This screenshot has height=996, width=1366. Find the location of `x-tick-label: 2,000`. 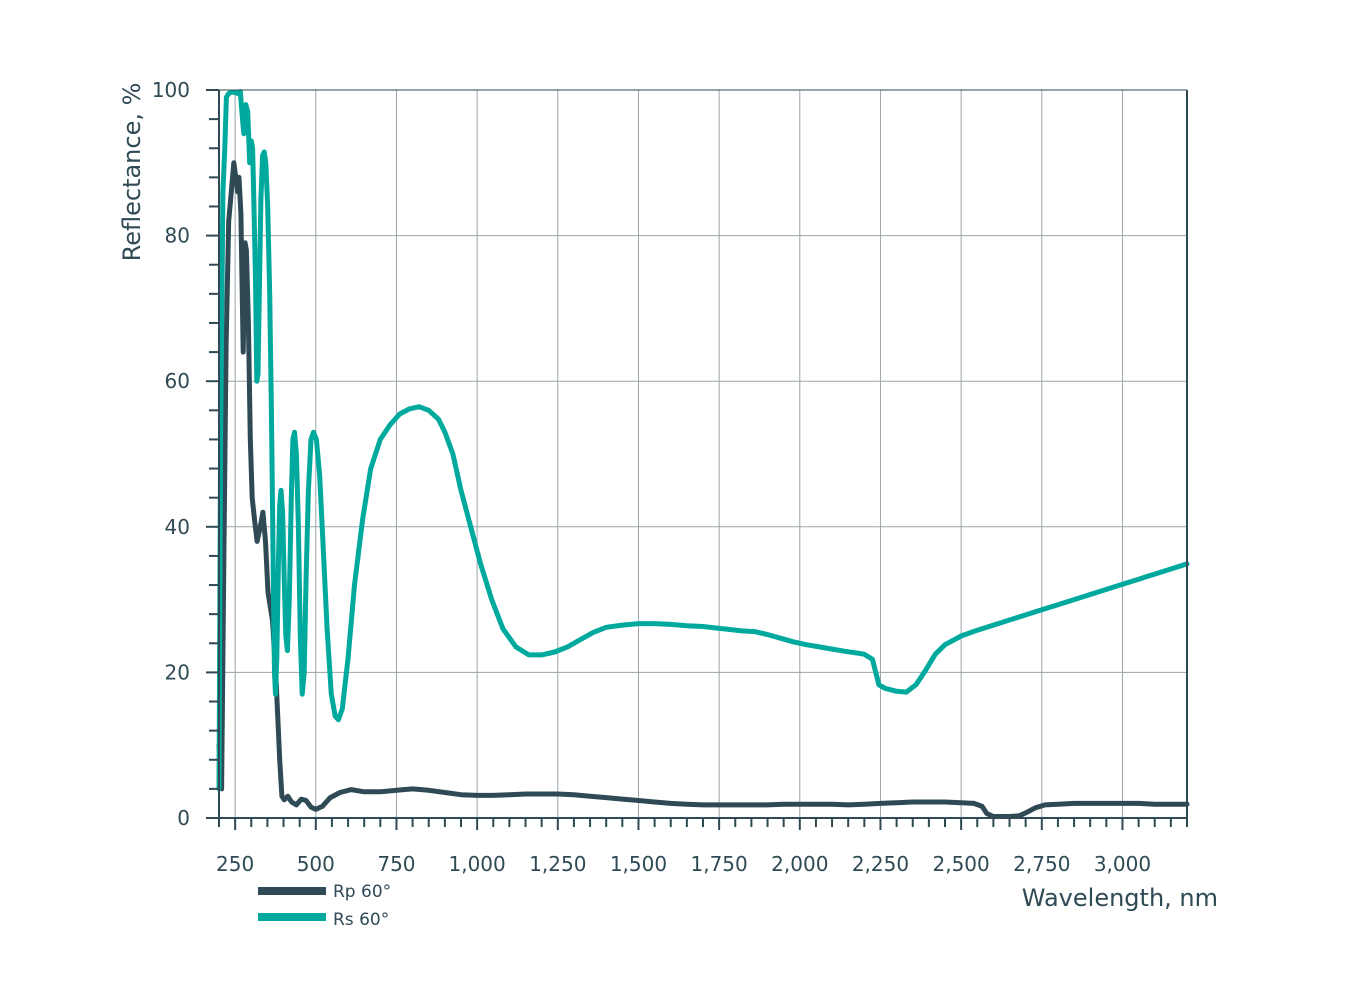

x-tick-label: 2,000 is located at coordinates (799, 864).